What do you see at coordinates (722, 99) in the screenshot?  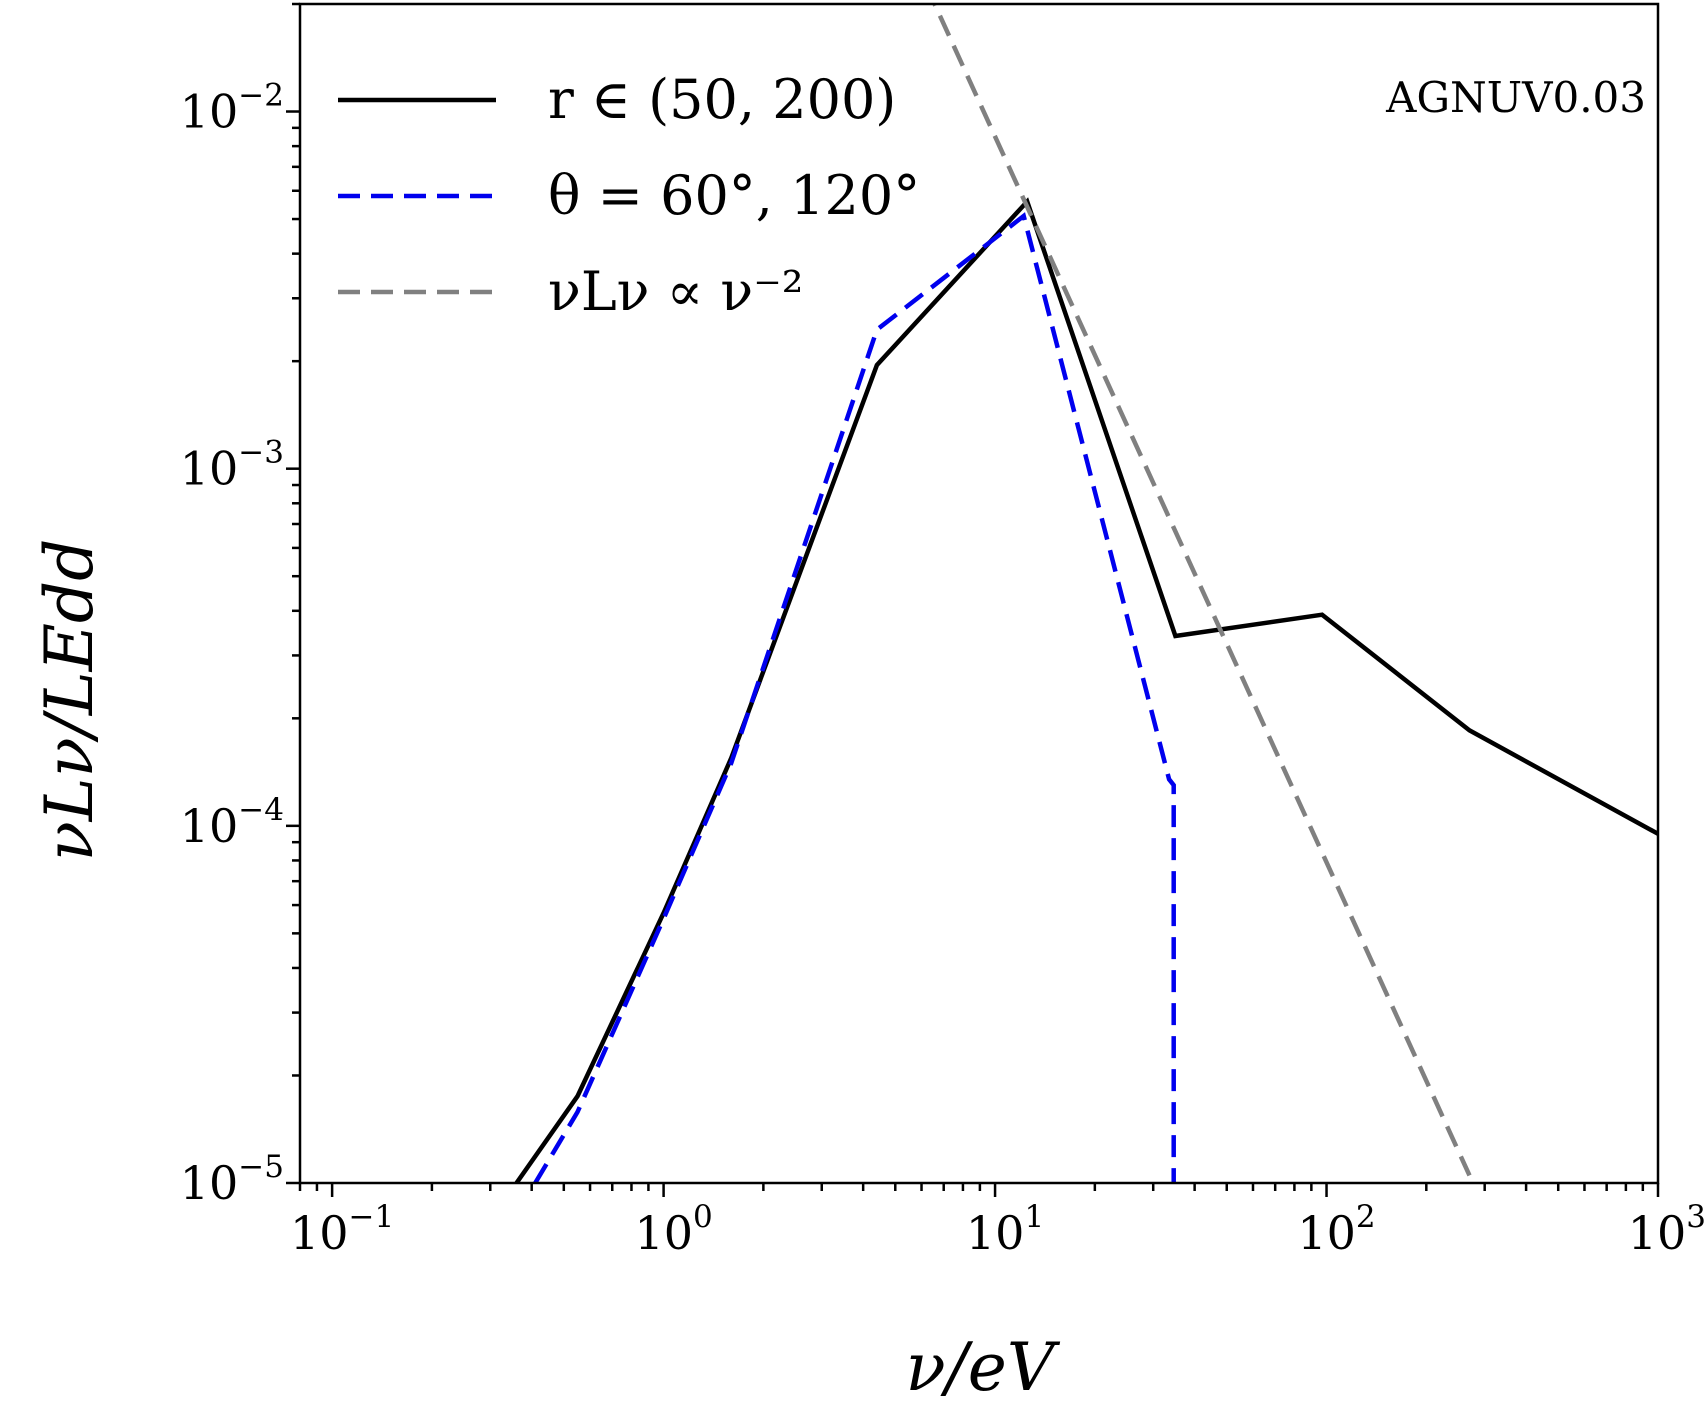 I see `legend-label: r ∈ (50, 200)` at bounding box center [722, 99].